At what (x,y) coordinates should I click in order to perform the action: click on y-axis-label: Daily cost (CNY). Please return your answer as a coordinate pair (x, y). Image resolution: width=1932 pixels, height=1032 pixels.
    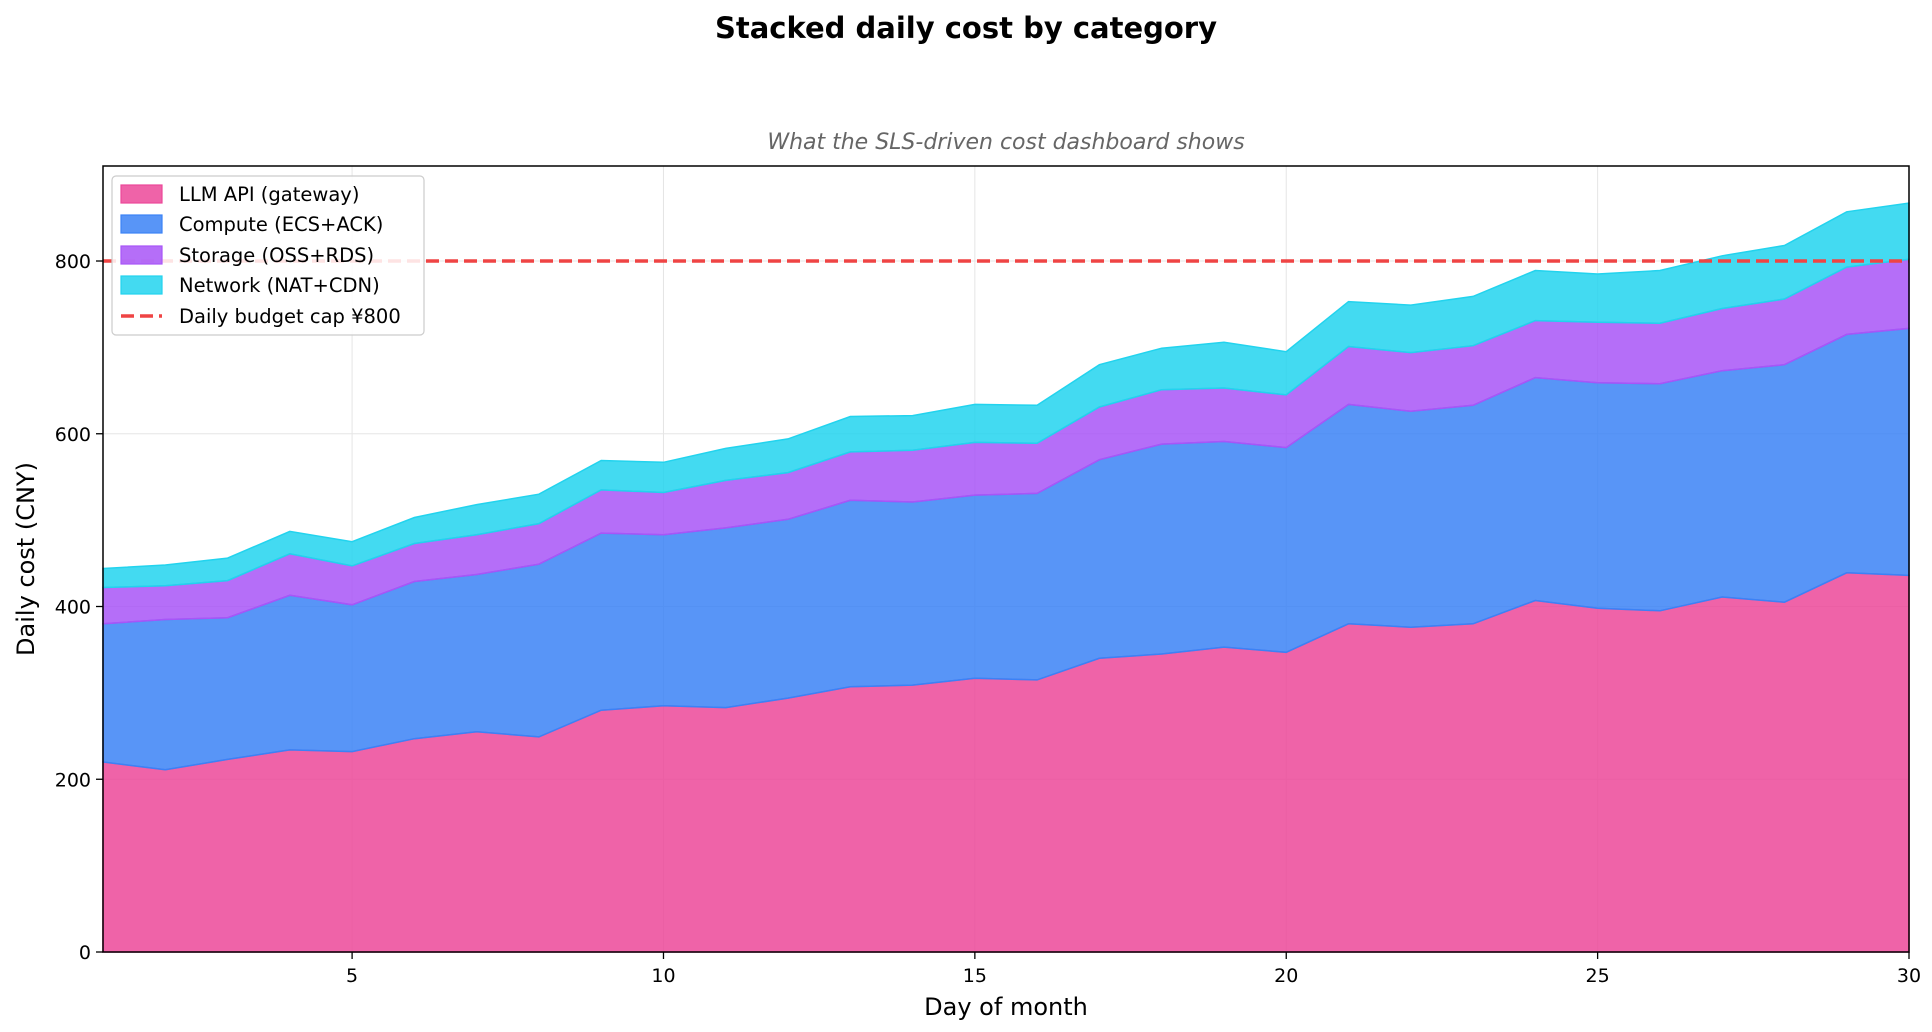
    Looking at the image, I should click on (26, 559).